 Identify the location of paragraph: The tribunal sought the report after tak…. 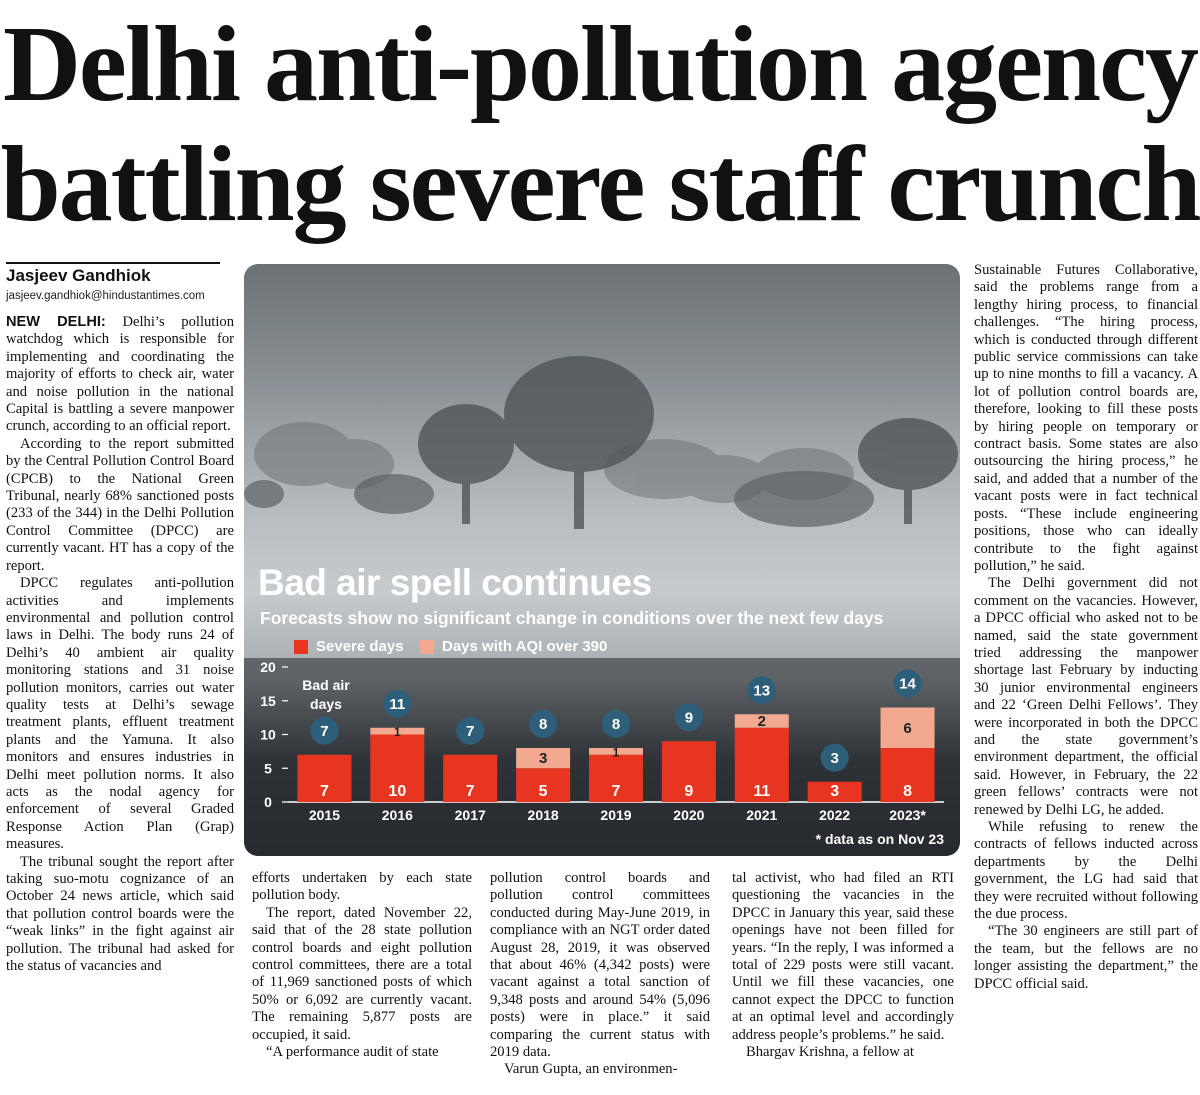
(120, 914).